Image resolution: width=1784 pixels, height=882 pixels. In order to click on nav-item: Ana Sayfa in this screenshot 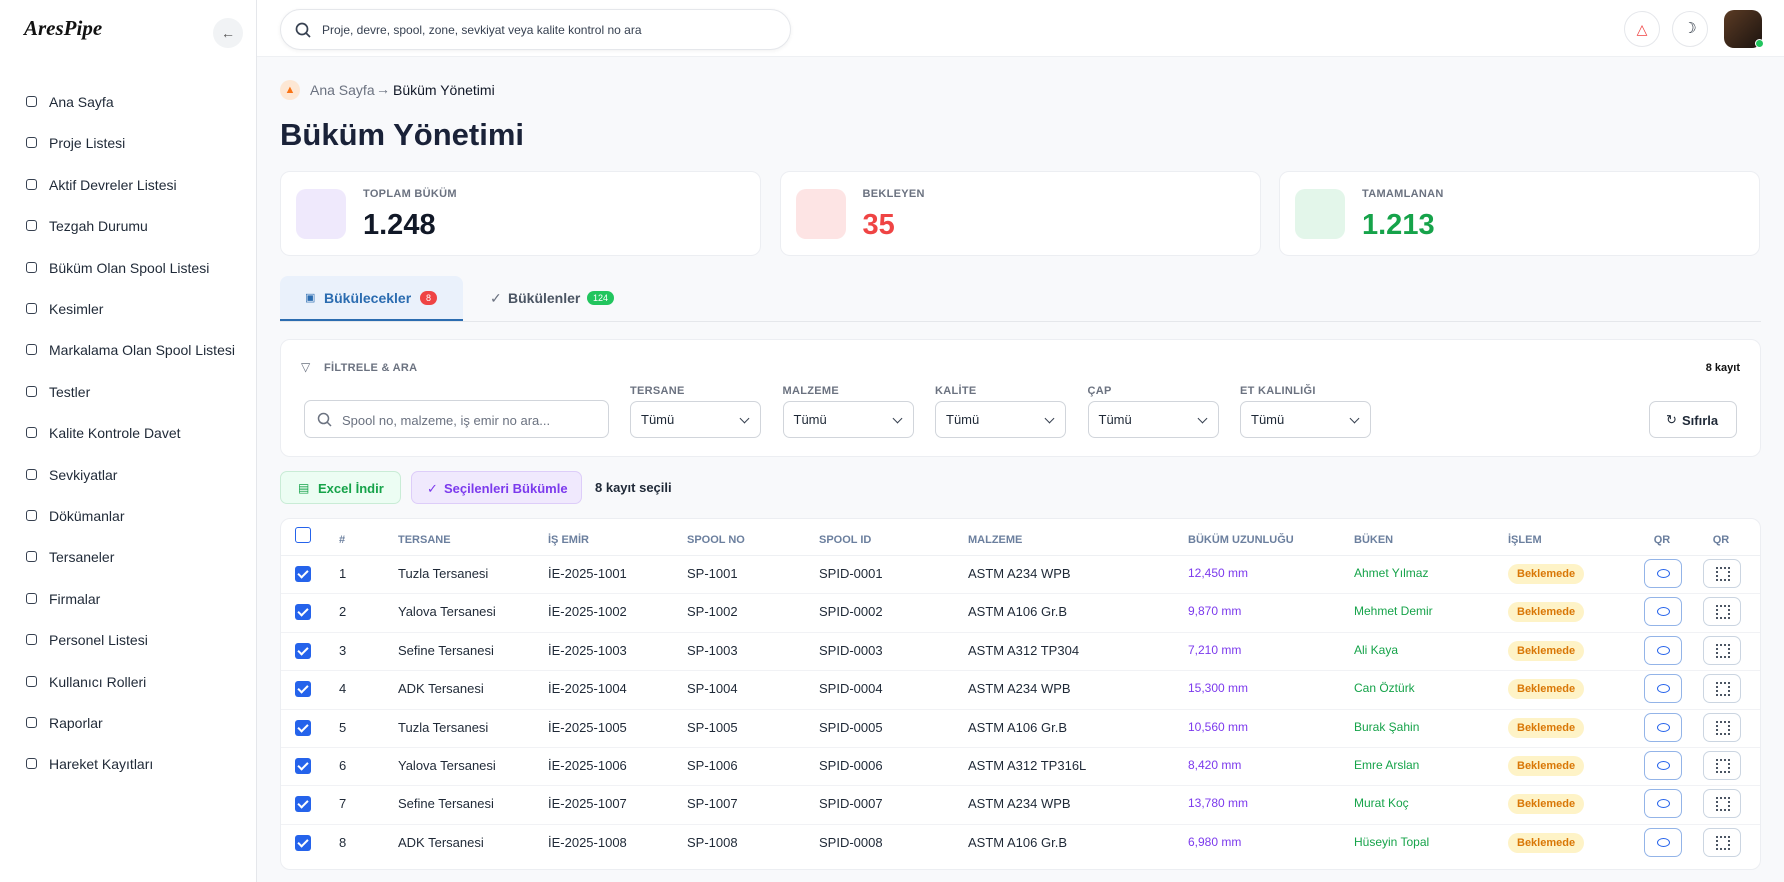, I will do `click(131, 102)`.